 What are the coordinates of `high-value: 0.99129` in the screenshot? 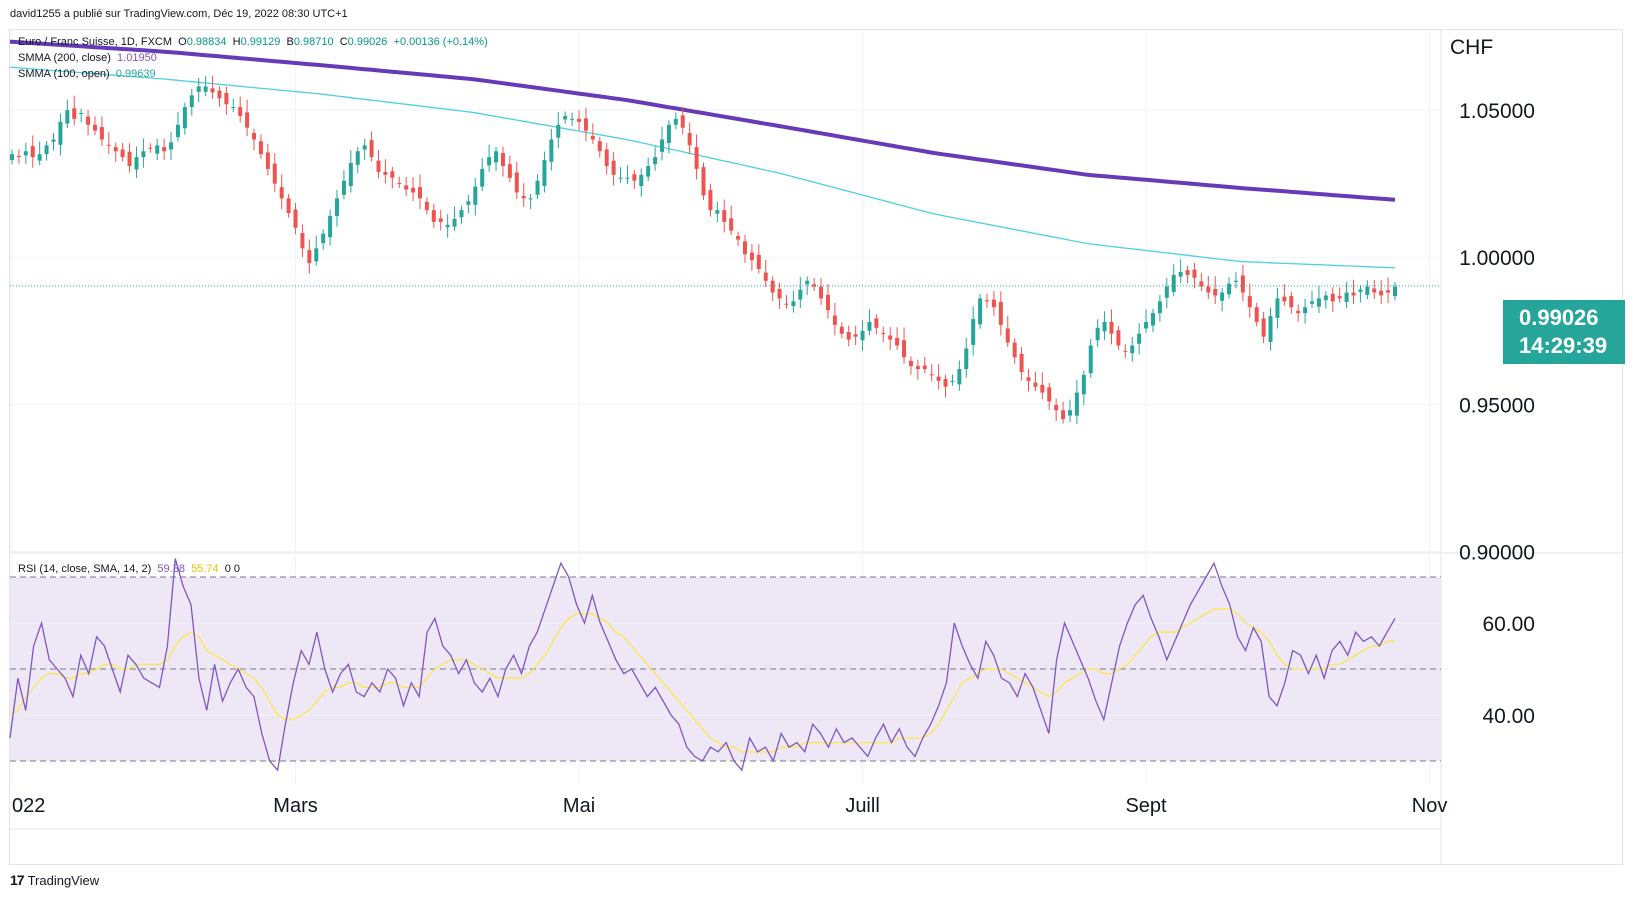 It's located at (260, 42).